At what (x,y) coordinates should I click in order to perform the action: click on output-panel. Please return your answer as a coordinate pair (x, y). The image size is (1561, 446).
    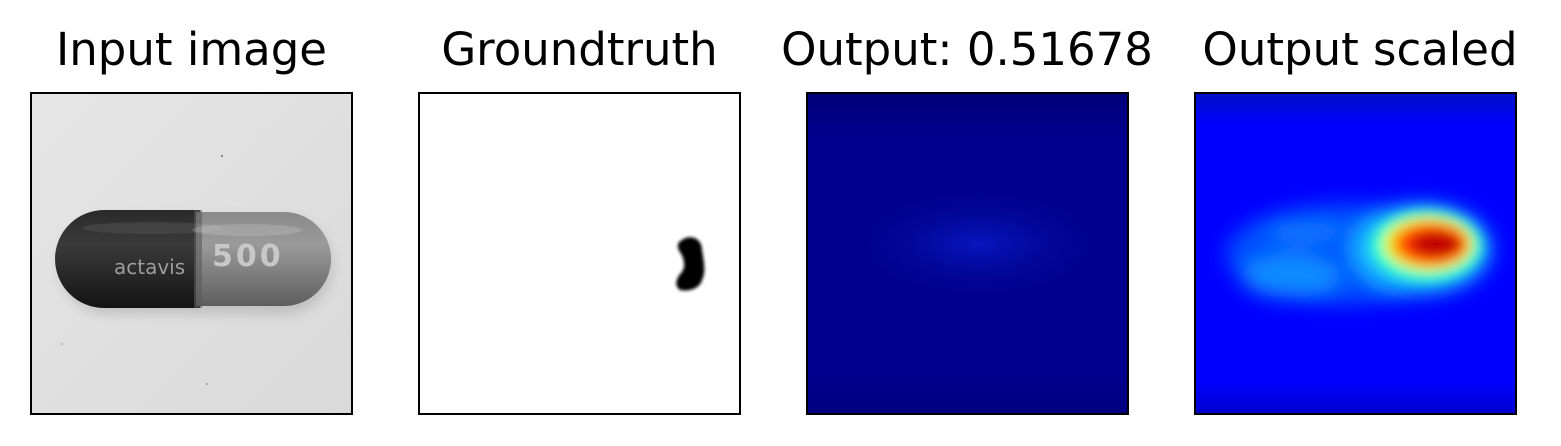
    Looking at the image, I should click on (967, 253).